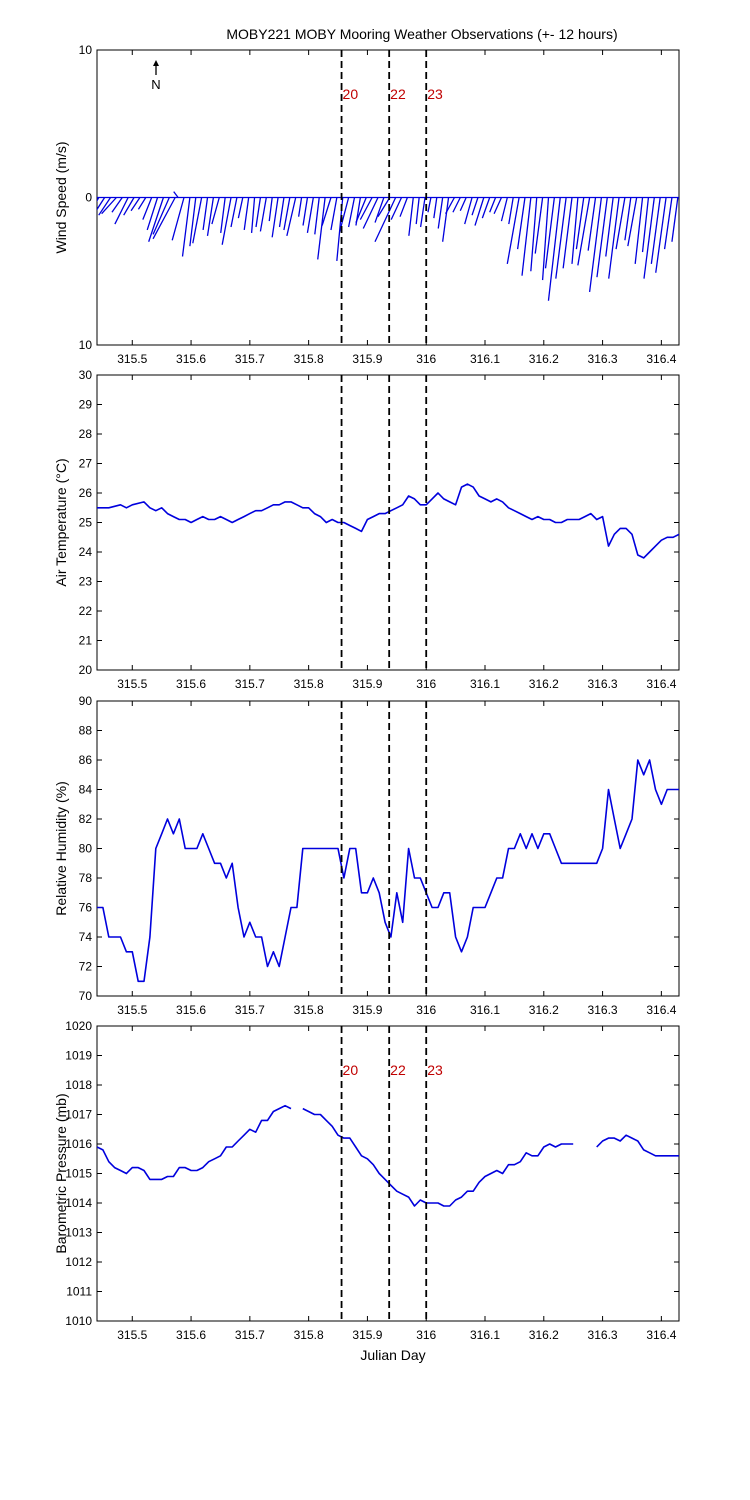 The width and height of the screenshot is (750, 1500). Describe the element at coordinates (86, 405) in the screenshot. I see `y-tick-label: 29` at that location.